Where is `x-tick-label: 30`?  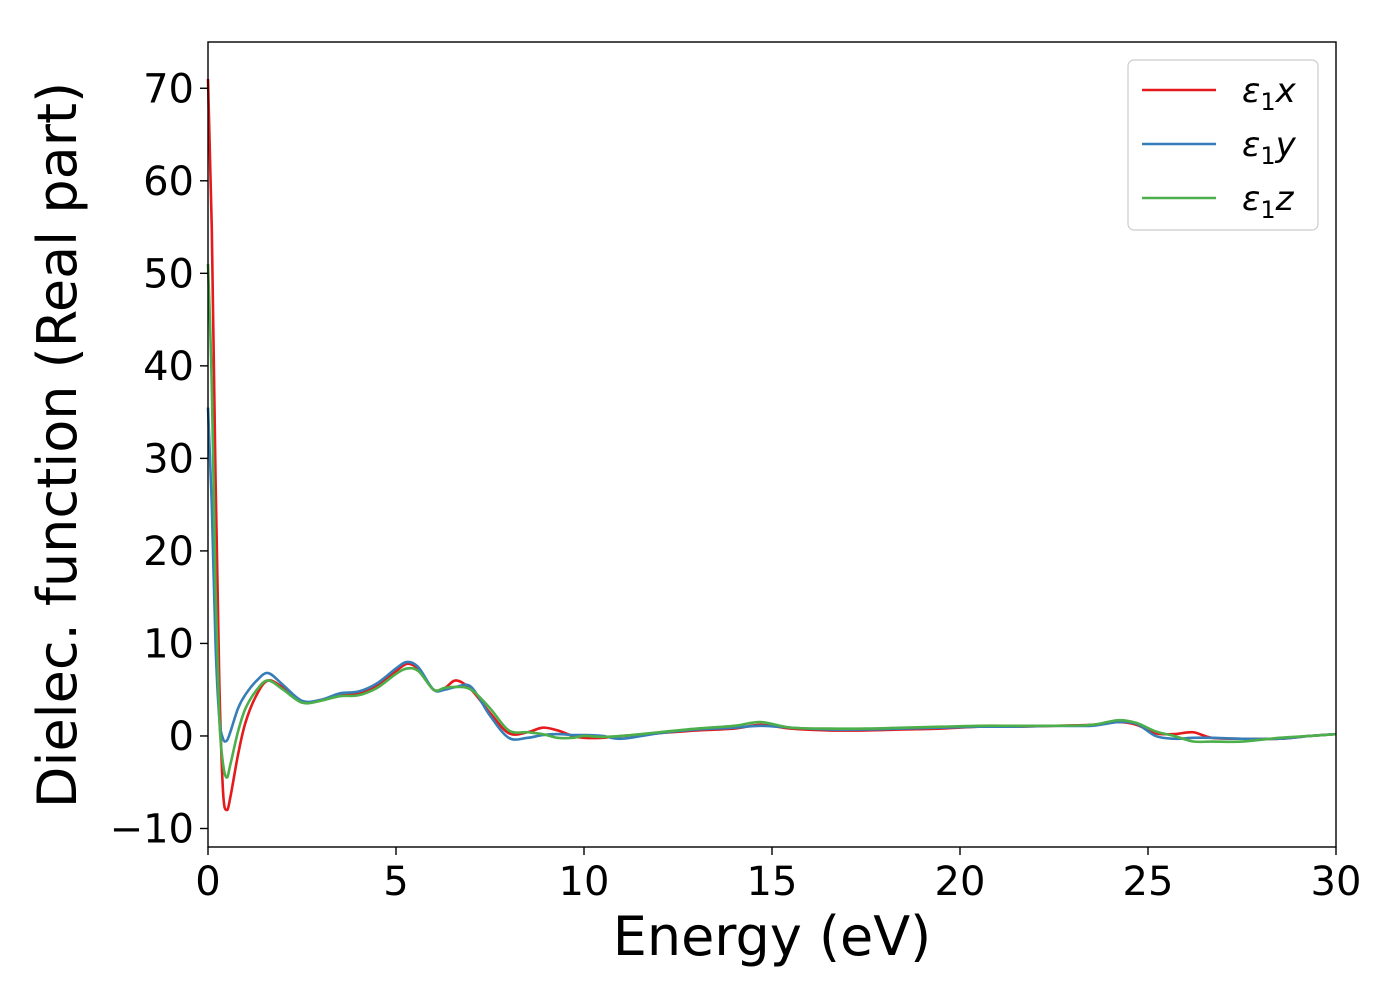
x-tick-label: 30 is located at coordinates (1336, 882).